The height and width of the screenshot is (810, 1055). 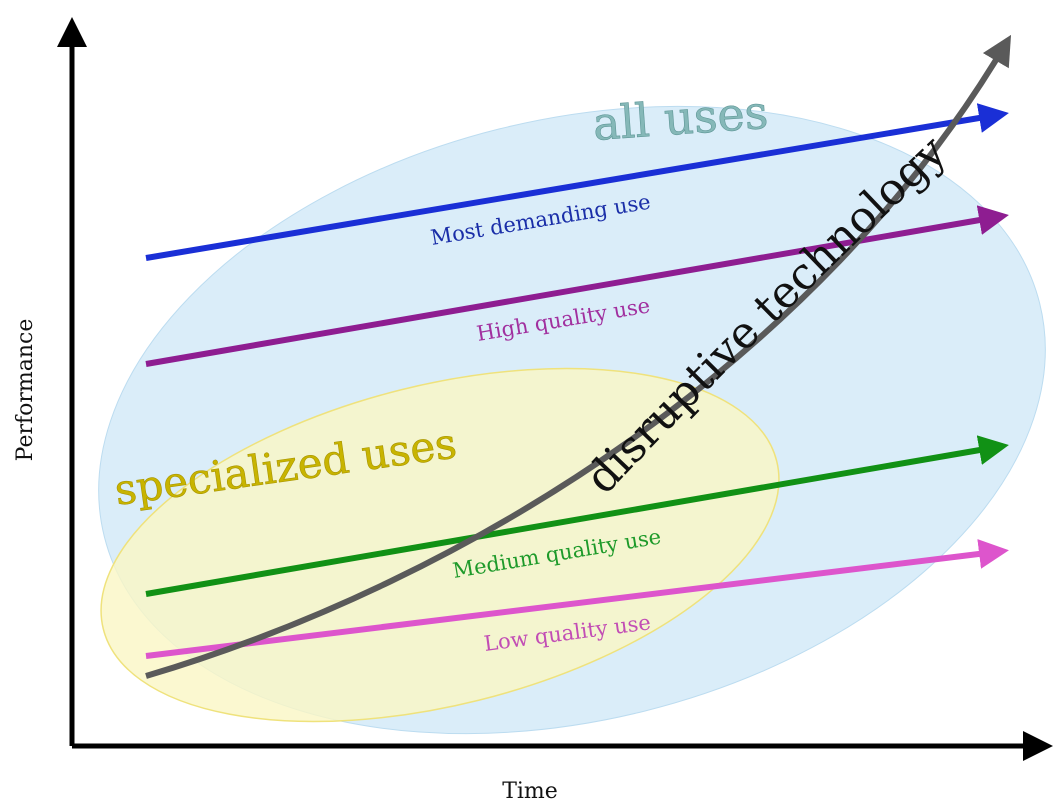 What do you see at coordinates (680, 118) in the screenshot?
I see `all-uses-label: all uses` at bounding box center [680, 118].